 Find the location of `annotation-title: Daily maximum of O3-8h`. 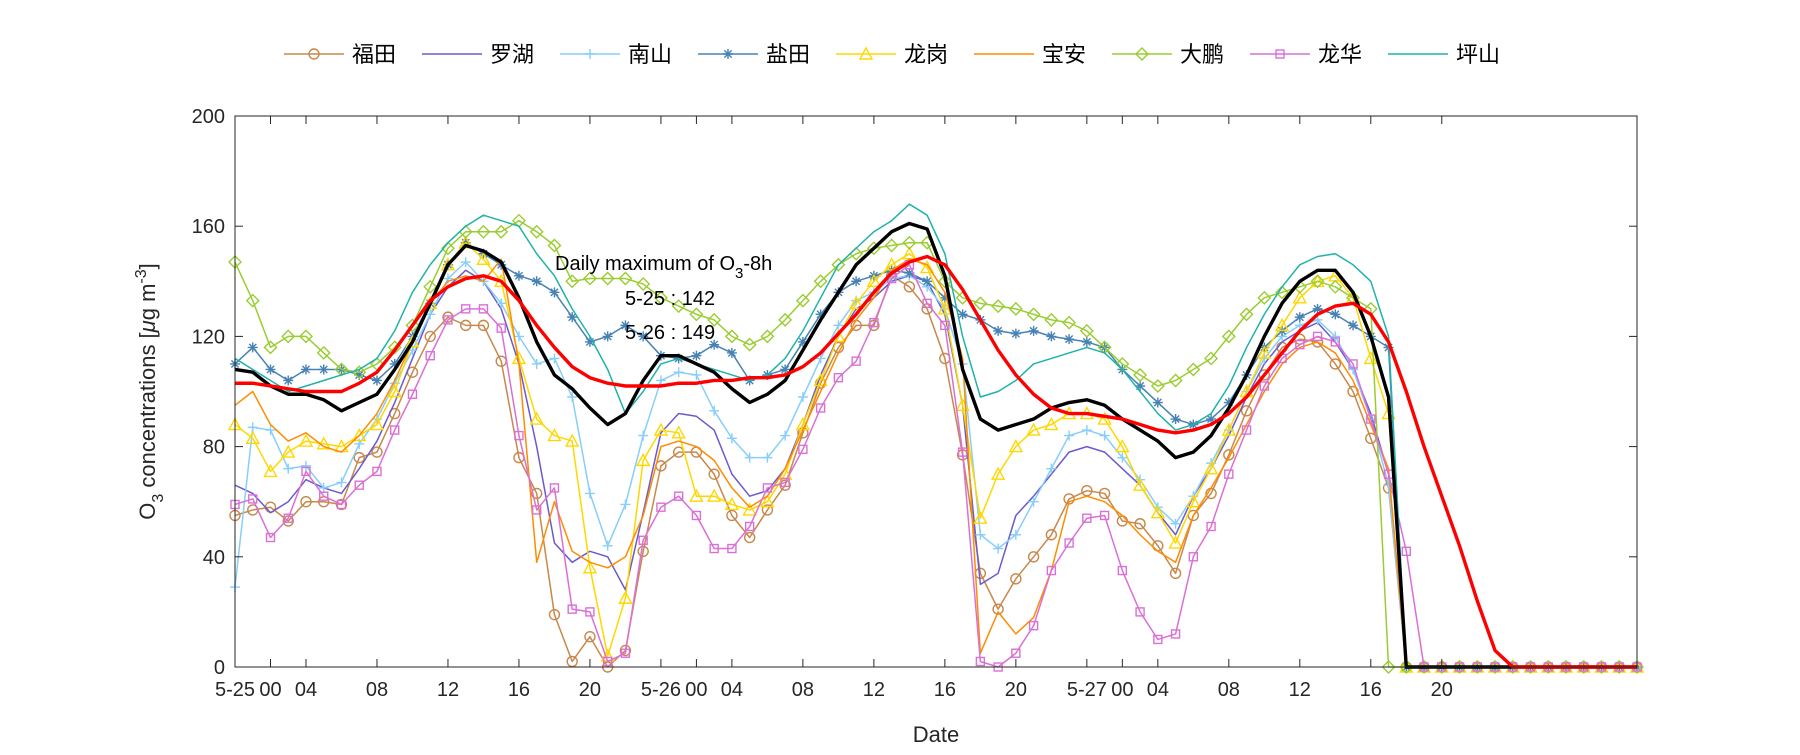

annotation-title: Daily maximum of O3-8h is located at coordinates (663, 267).